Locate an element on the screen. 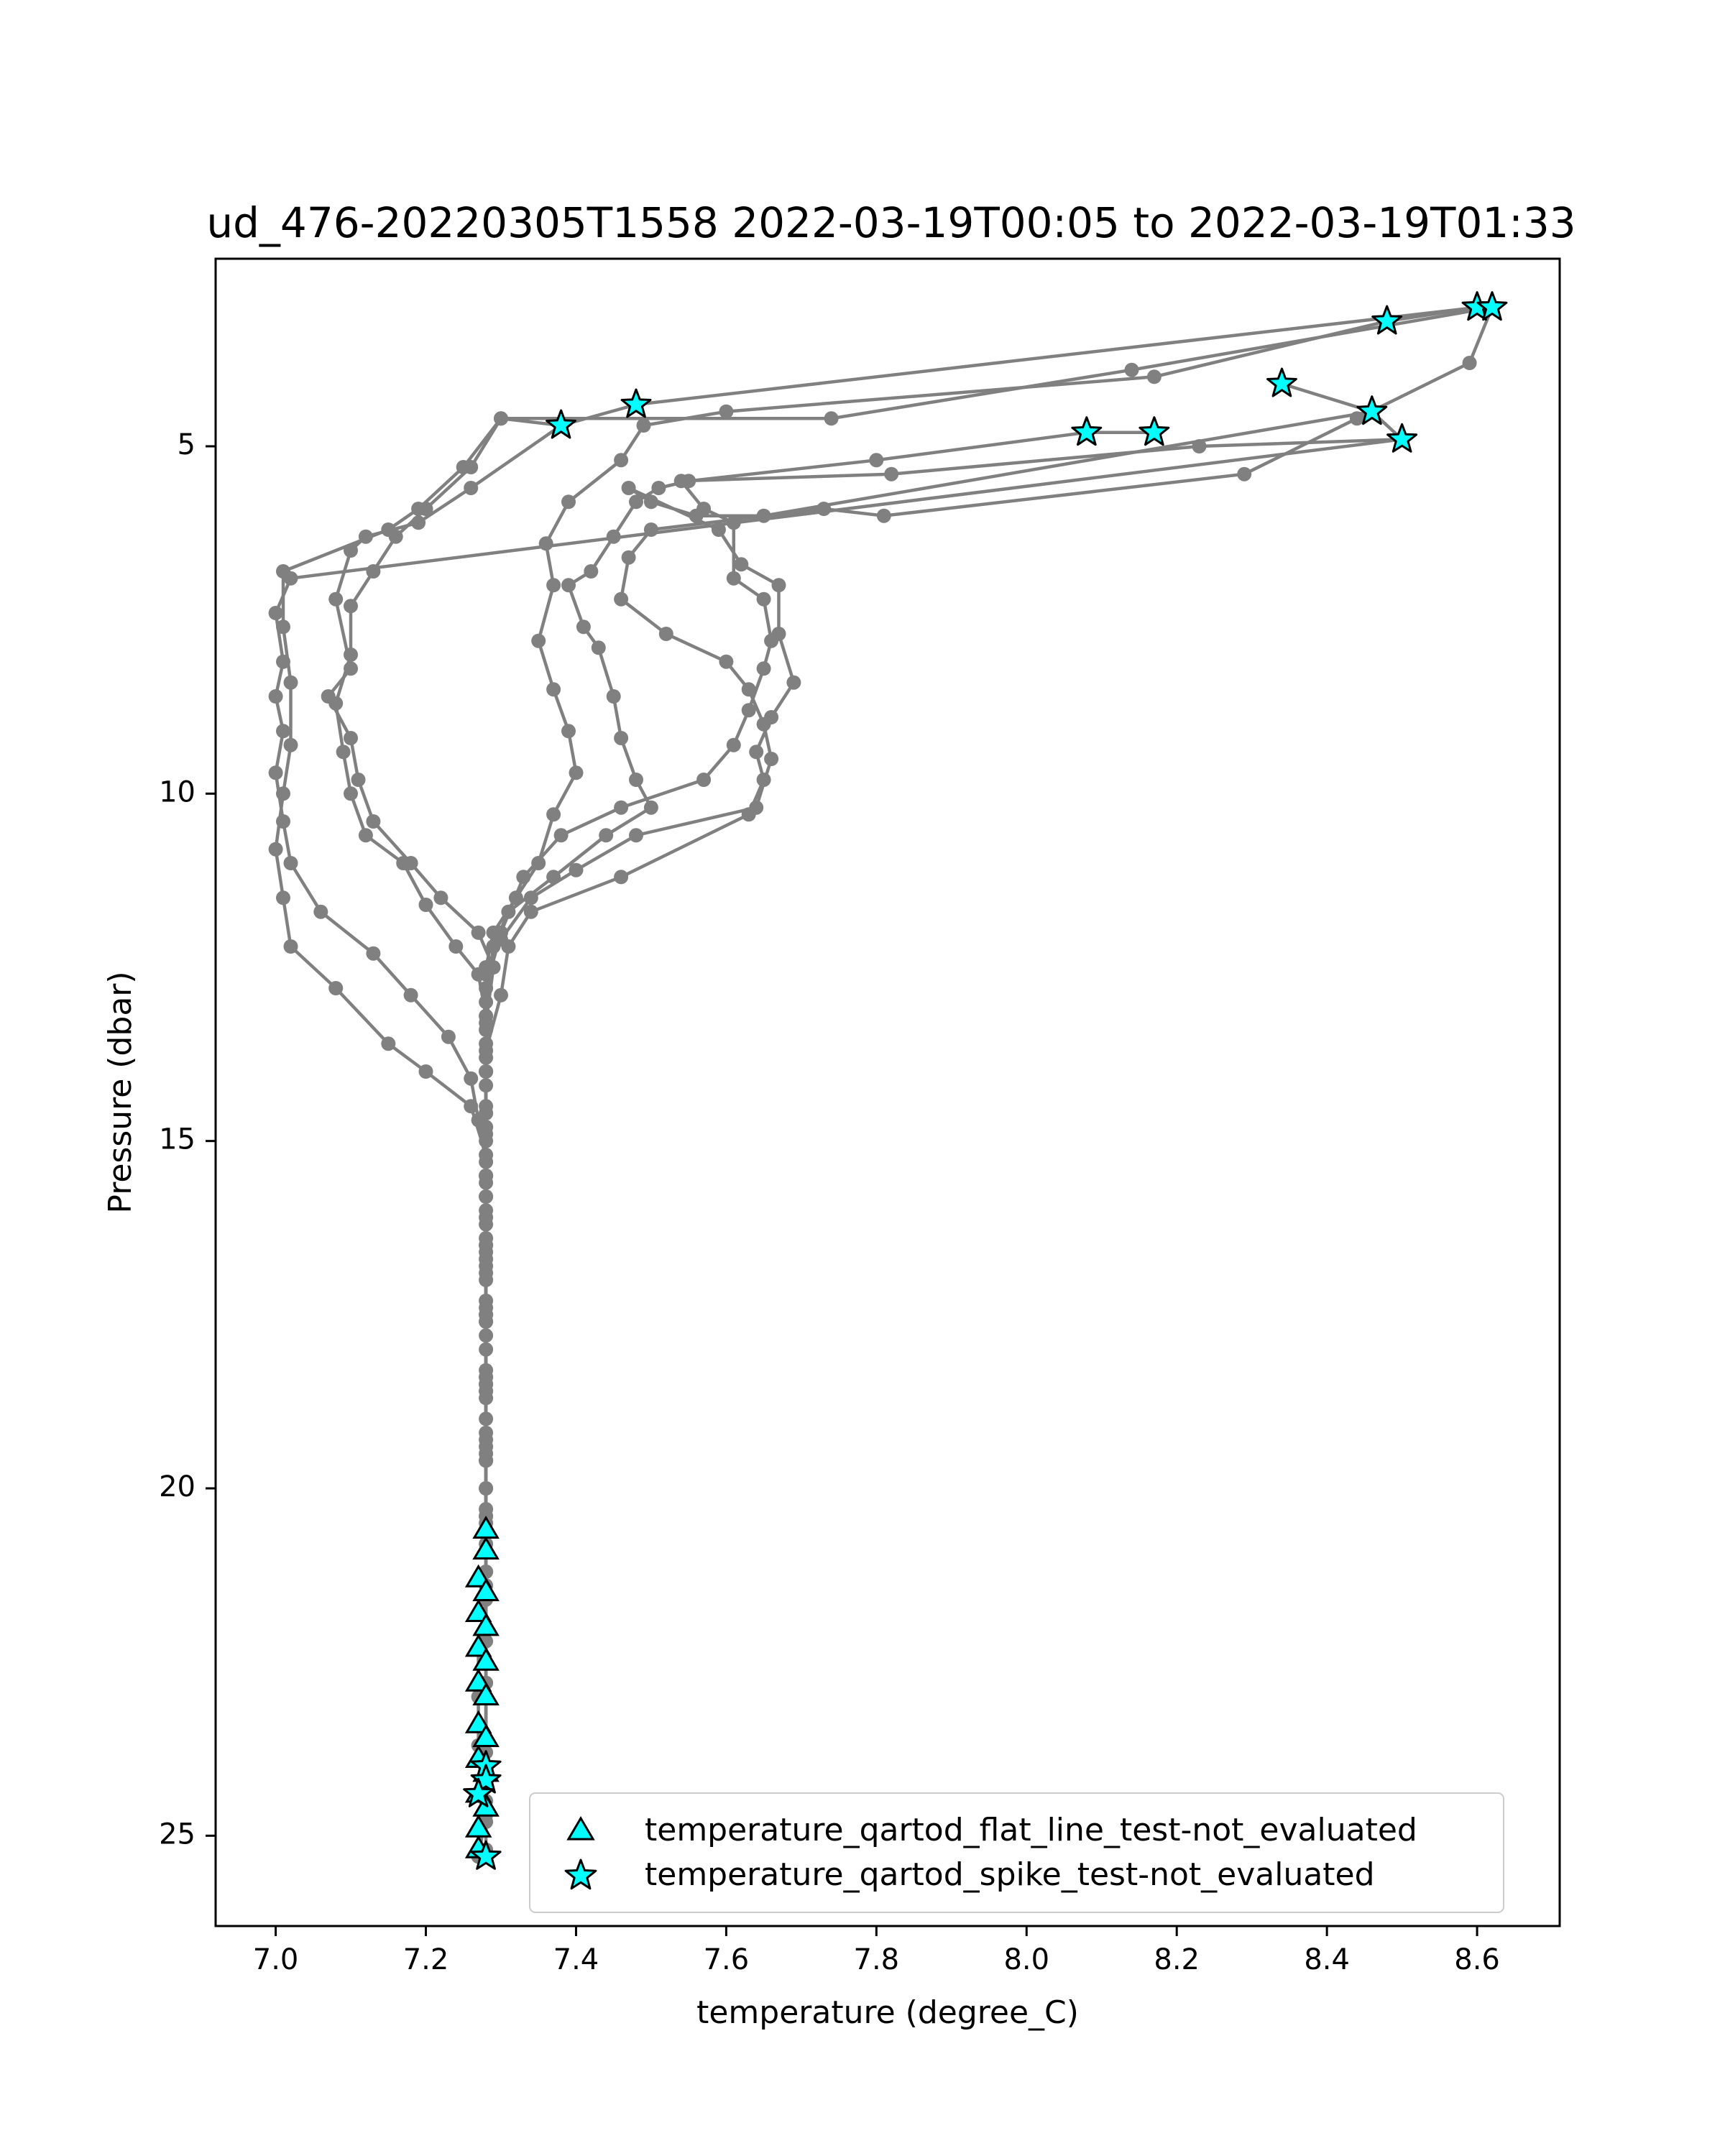 The height and width of the screenshot is (2156, 1725). legend-triangle-marker is located at coordinates (580, 1828).